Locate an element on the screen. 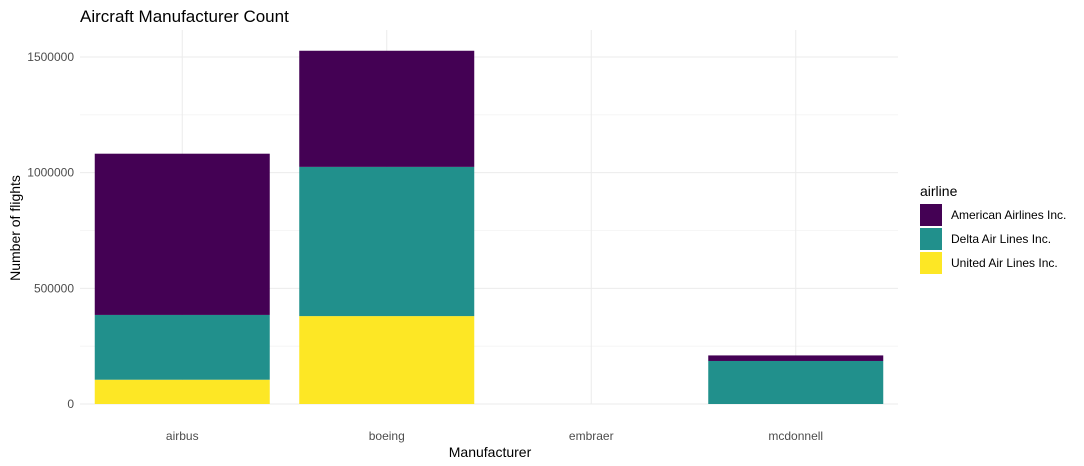 This screenshot has height=466, width=1084. y-axis-ticks: 0 500000 1000000 1500000 is located at coordinates (50, 230).